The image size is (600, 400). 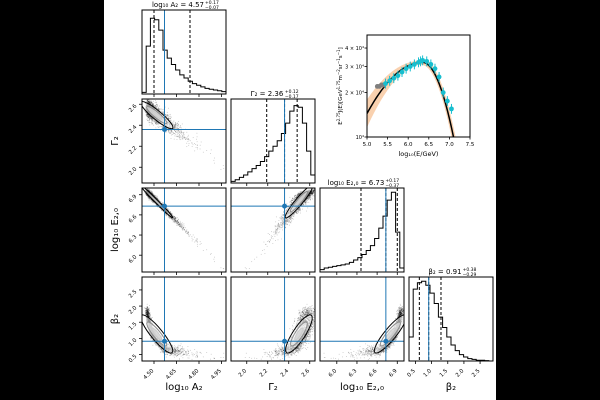 What do you see at coordinates (184, 52) in the screenshot?
I see `panel-frame` at bounding box center [184, 52].